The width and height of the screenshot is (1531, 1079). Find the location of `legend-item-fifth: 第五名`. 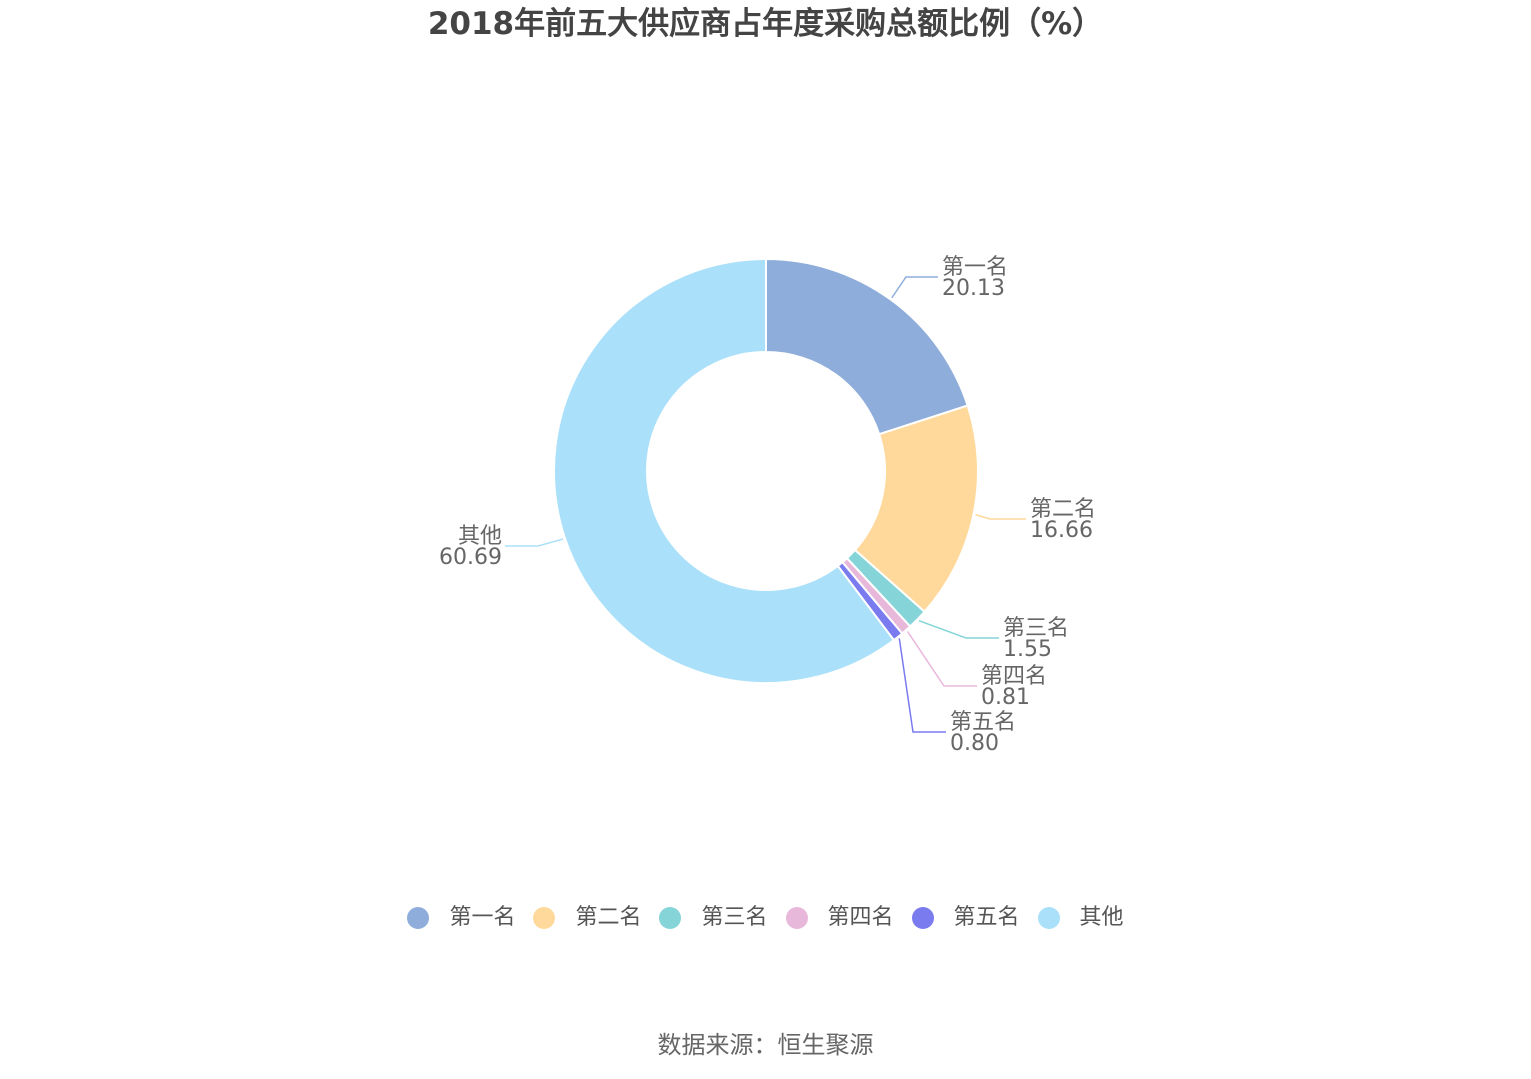

legend-item-fifth: 第五名 is located at coordinates (965, 918).